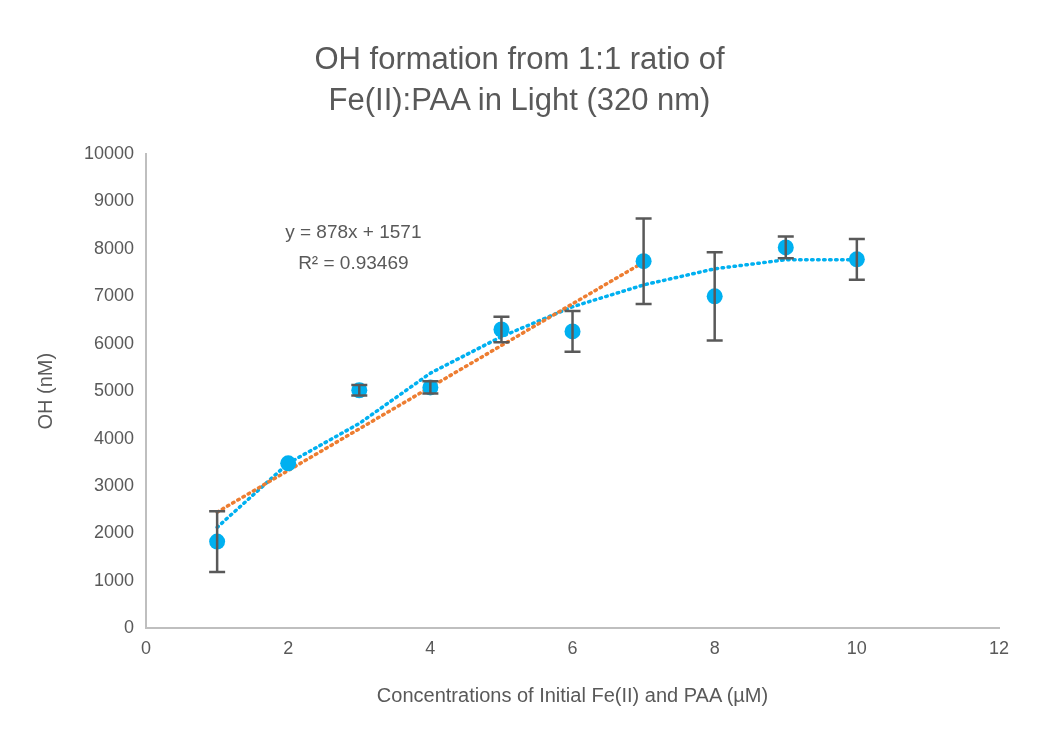 The image size is (1039, 740). I want to click on annotation: R² = 0.93469, so click(353, 262).